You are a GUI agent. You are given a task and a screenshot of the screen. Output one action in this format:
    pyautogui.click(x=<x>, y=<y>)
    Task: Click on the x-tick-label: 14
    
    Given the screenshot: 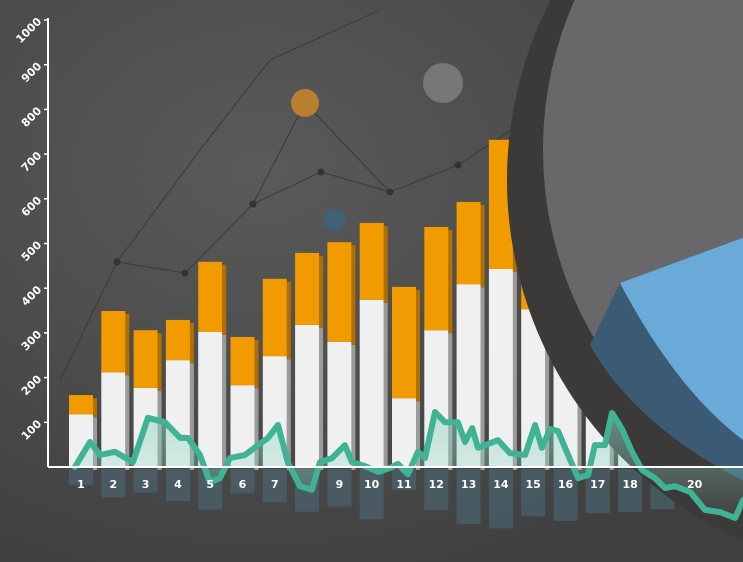 What is the action you would take?
    pyautogui.click(x=501, y=484)
    